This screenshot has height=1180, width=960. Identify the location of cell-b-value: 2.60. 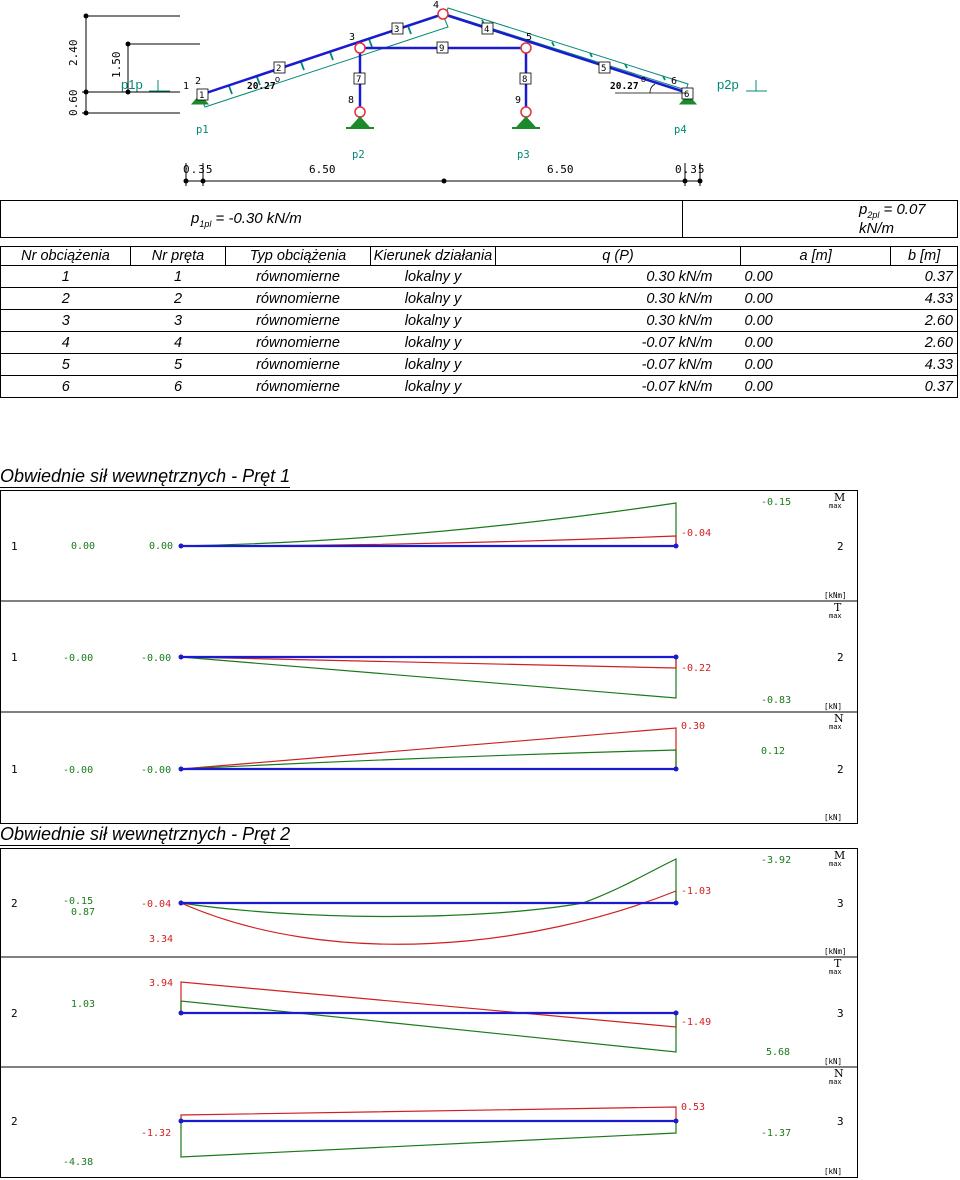
(924, 342).